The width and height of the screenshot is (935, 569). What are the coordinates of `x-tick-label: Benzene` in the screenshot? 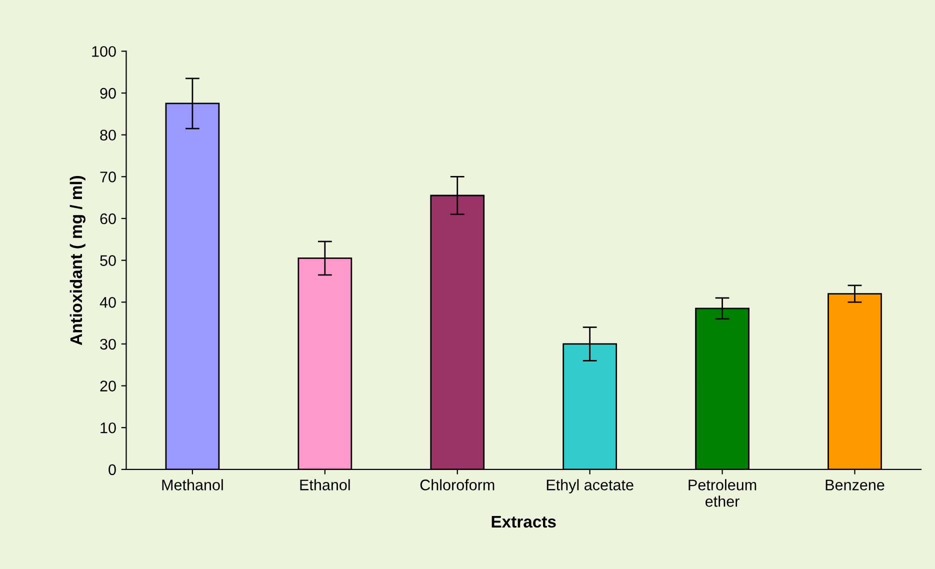 It's located at (855, 485).